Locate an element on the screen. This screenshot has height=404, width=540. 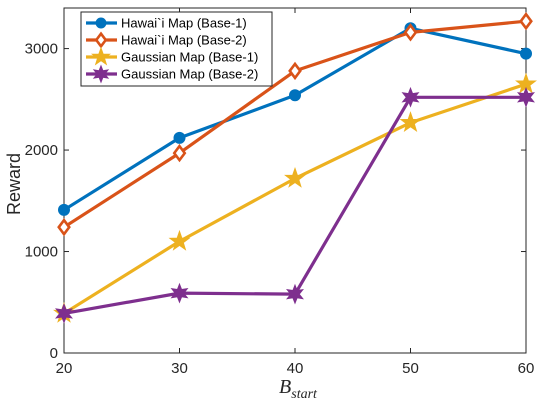
x-tick-label: 50 is located at coordinates (410, 368).